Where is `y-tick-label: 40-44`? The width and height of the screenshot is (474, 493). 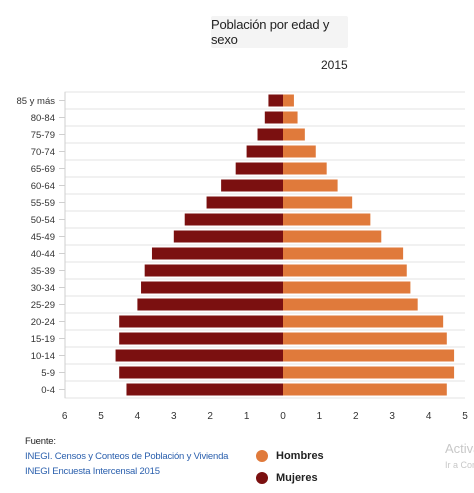 y-tick-label: 40-44 is located at coordinates (43, 254).